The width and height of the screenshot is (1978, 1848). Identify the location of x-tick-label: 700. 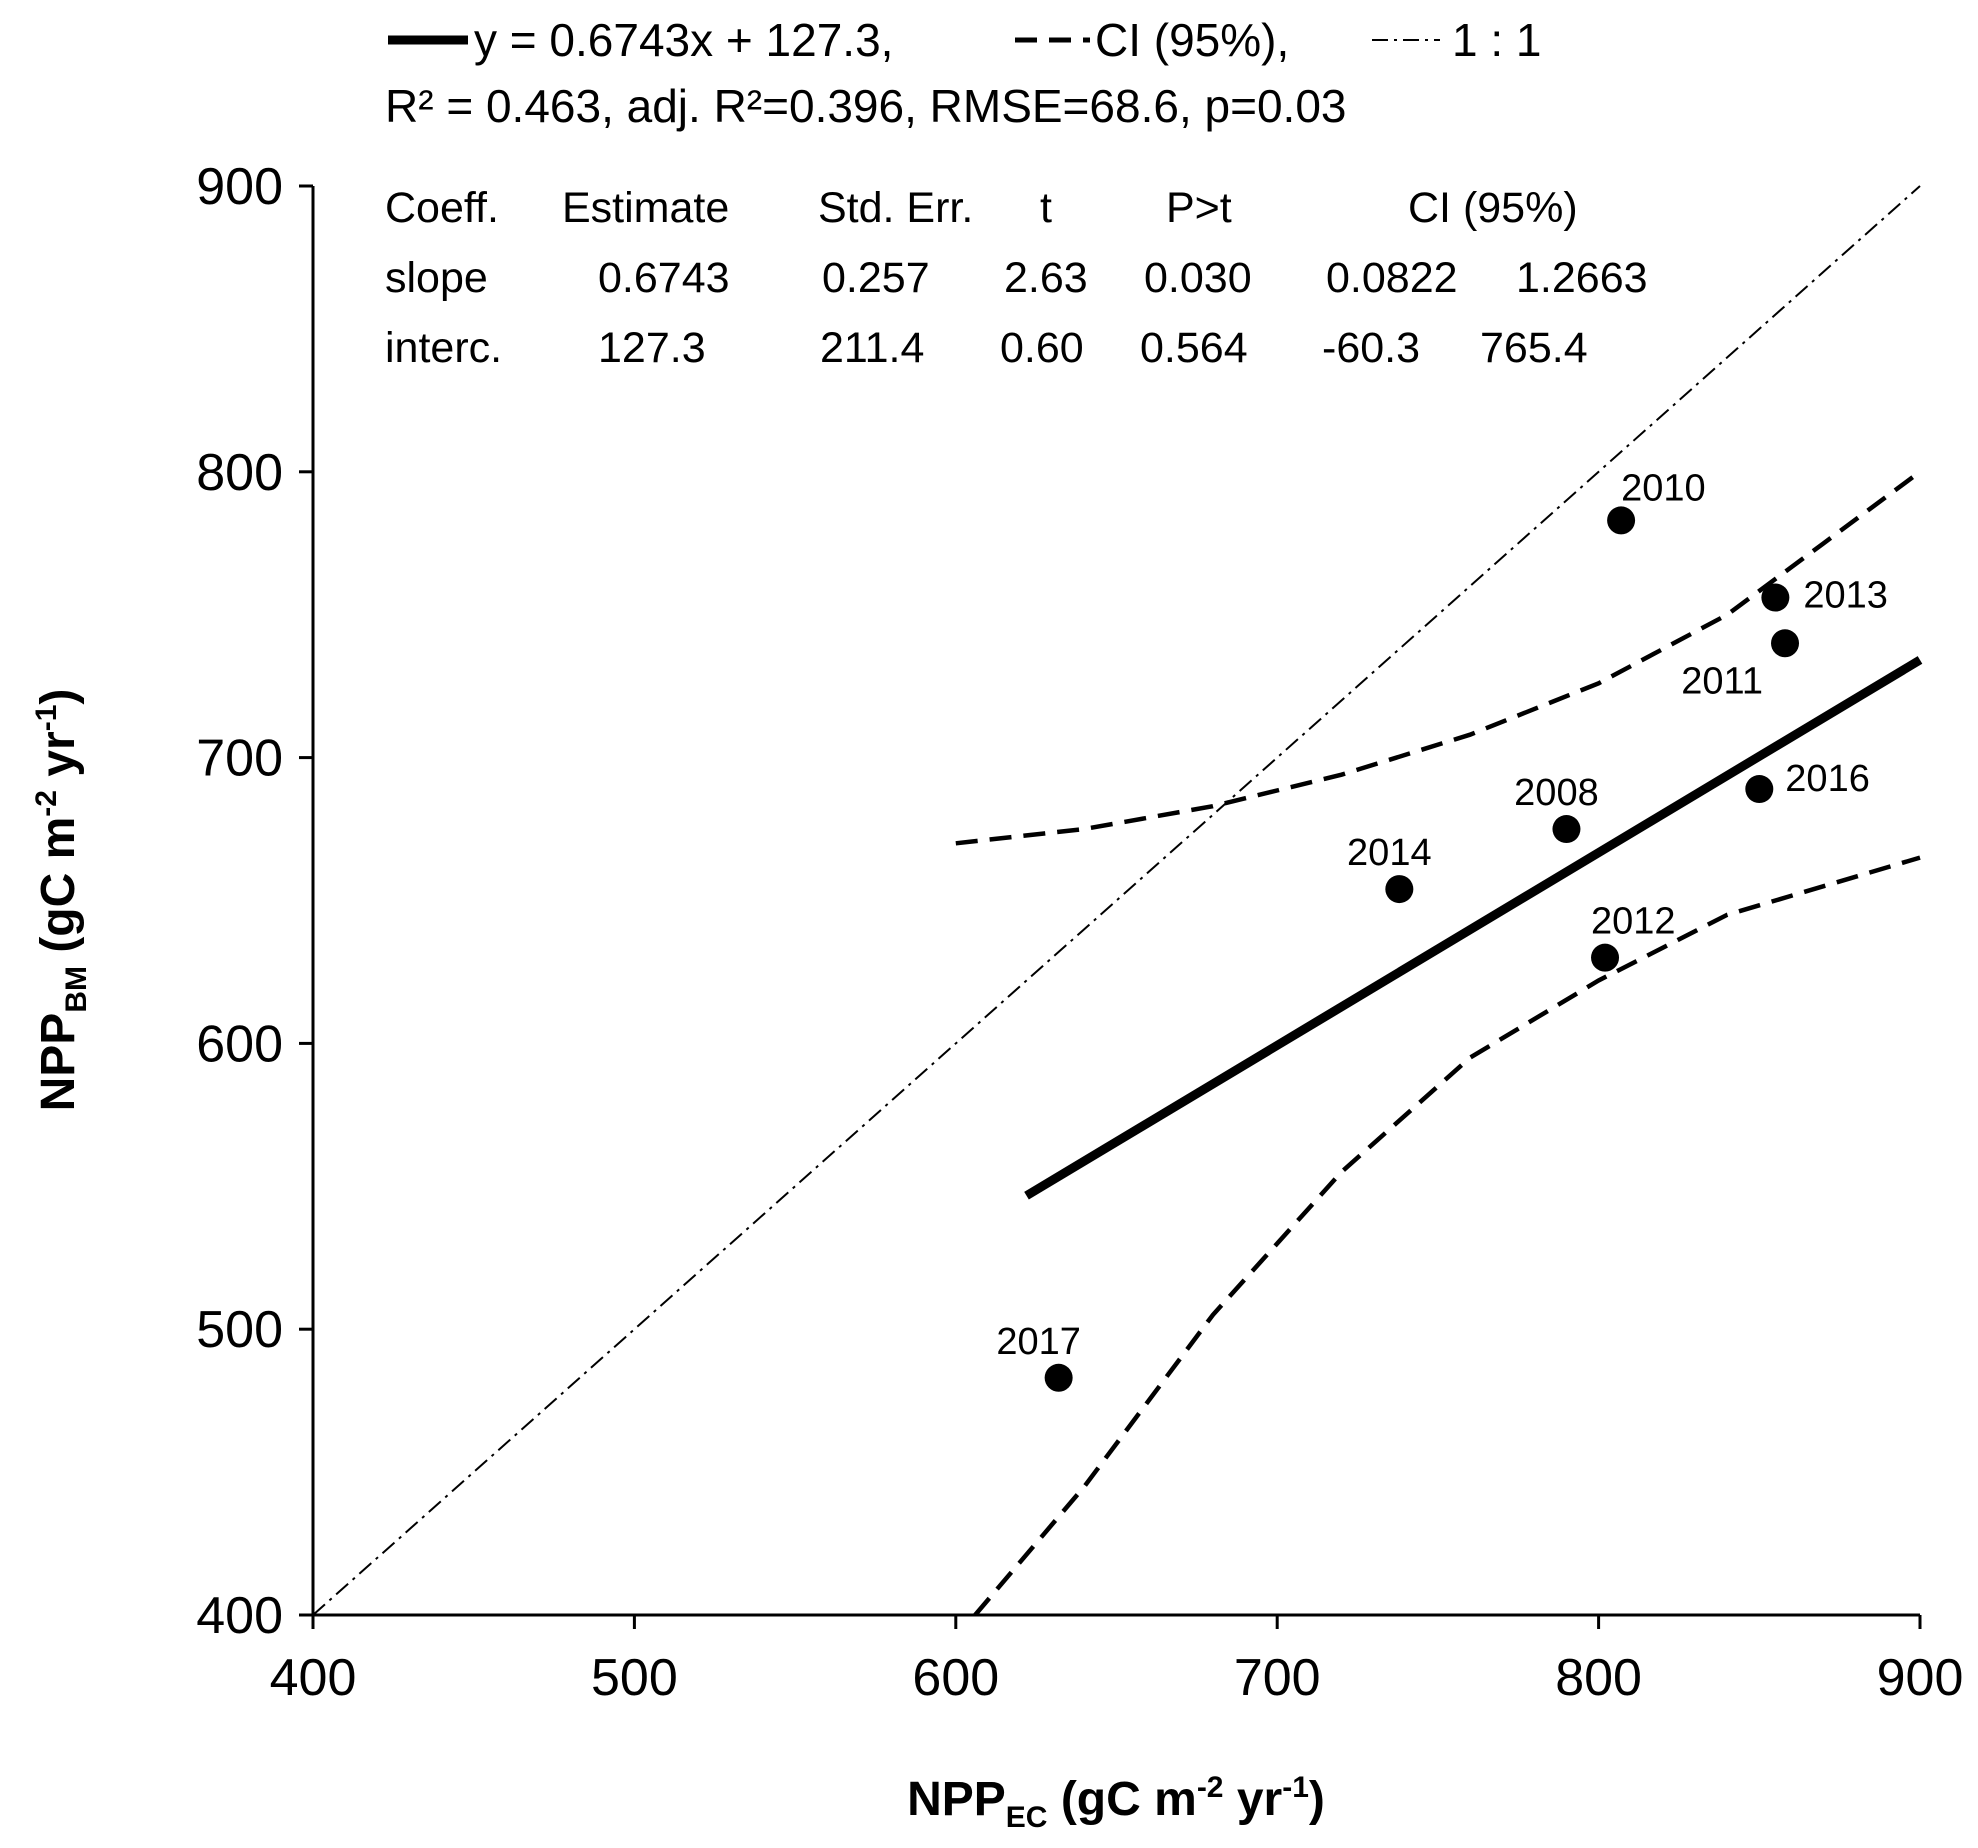
(1277, 1678).